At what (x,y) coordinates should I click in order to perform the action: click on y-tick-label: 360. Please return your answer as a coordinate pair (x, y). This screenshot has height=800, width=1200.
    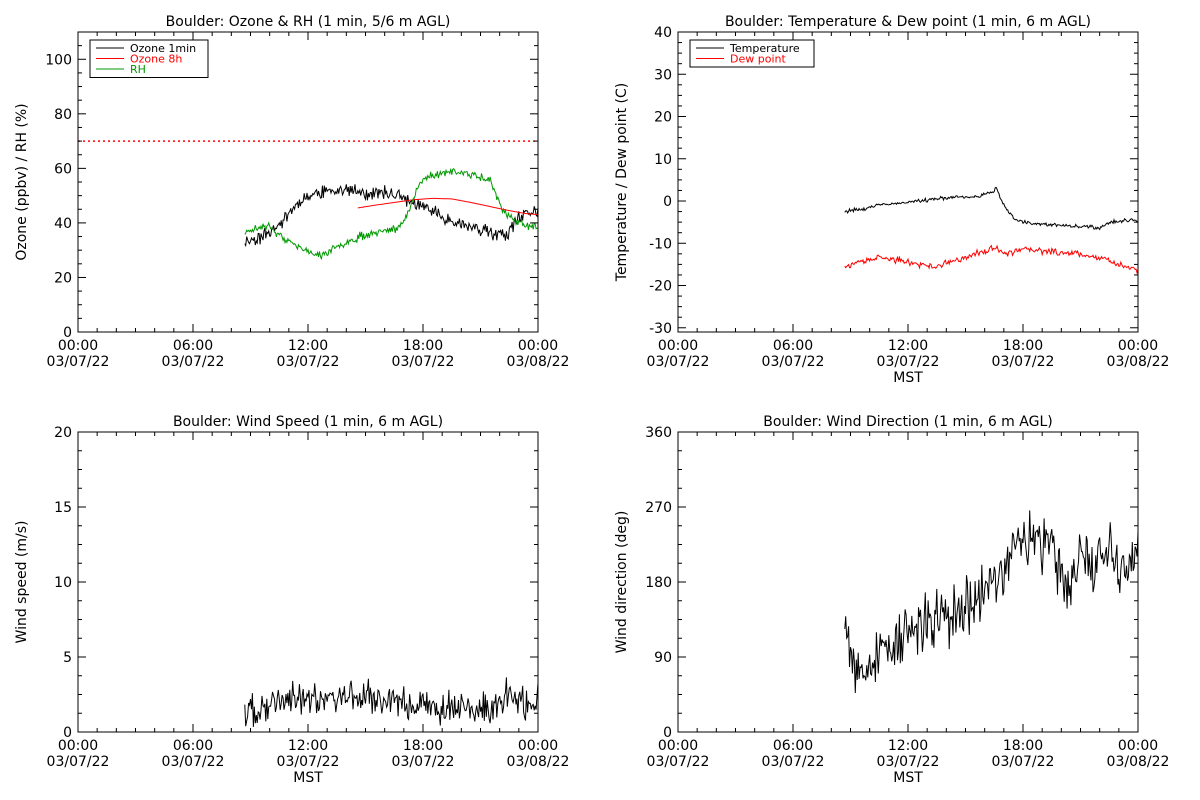
    Looking at the image, I should click on (658, 433).